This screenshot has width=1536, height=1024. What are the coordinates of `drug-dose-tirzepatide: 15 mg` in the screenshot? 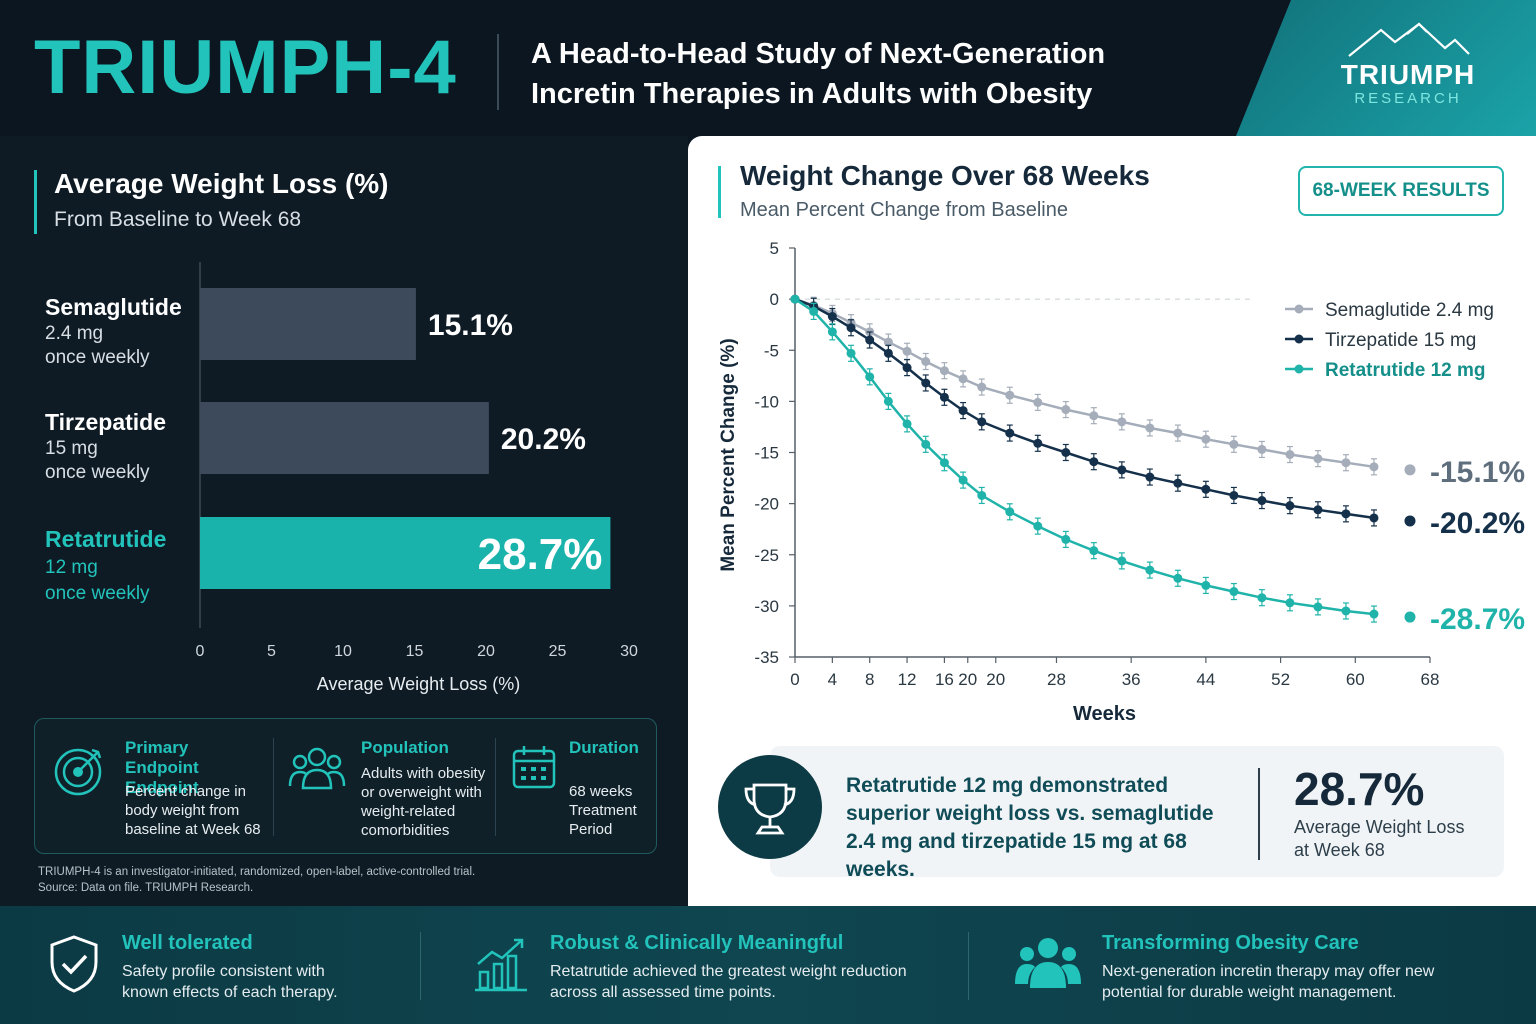 It's located at (71, 448).